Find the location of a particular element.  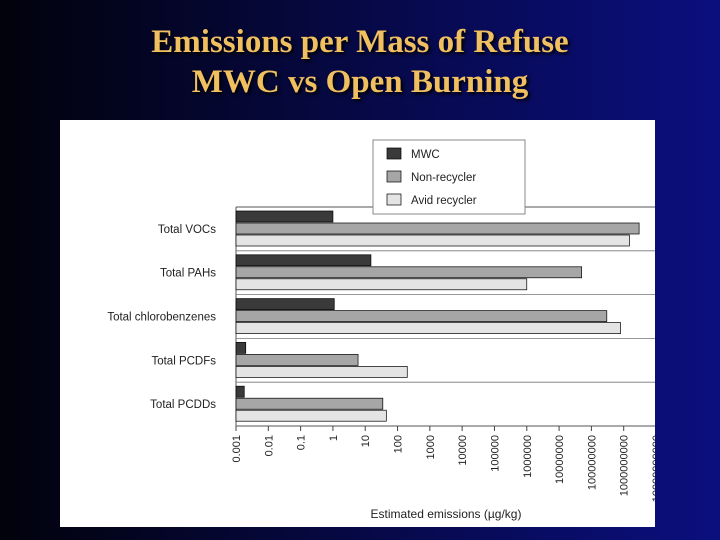

slide-title-line-1: Emissions per Mass of Refuse is located at coordinates (360, 42).